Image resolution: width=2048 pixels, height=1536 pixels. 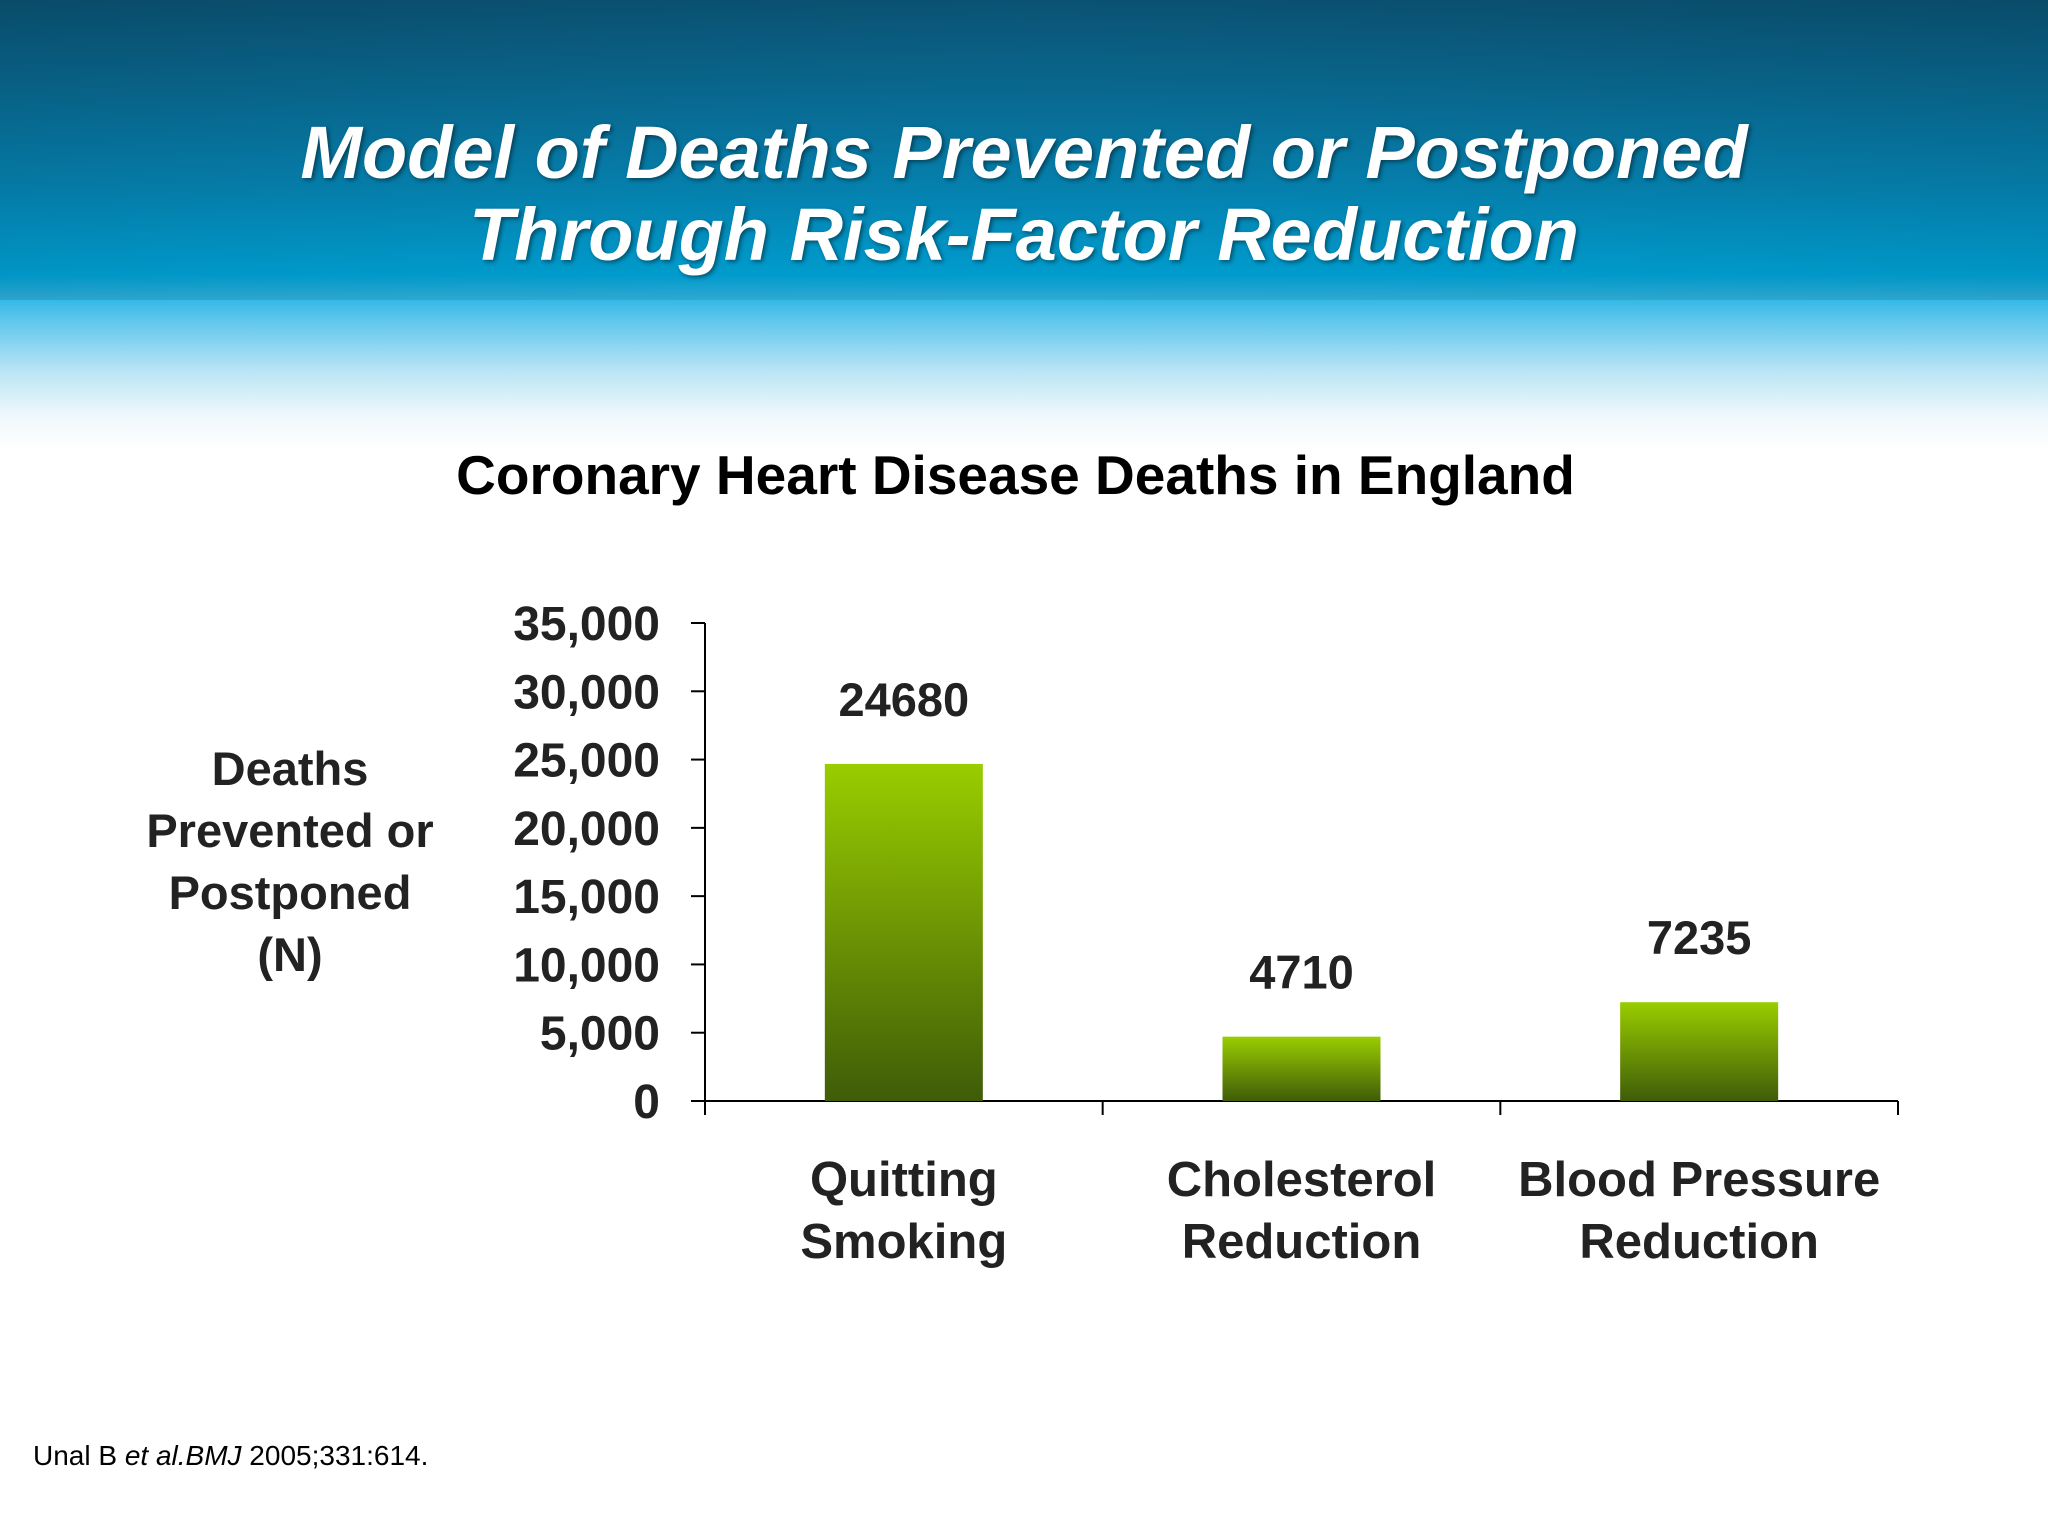 I want to click on y-tick-label: 35,000, so click(x=586, y=624).